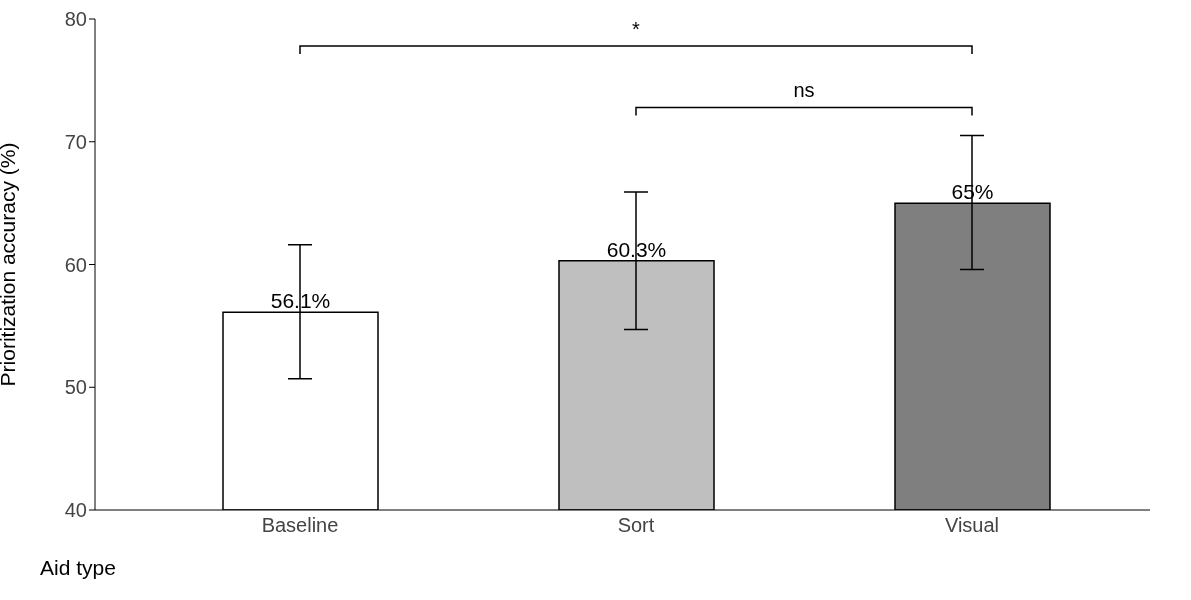 The height and width of the screenshot is (600, 1191). Describe the element at coordinates (75, 264) in the screenshot. I see `y-tick-label: 60` at that location.